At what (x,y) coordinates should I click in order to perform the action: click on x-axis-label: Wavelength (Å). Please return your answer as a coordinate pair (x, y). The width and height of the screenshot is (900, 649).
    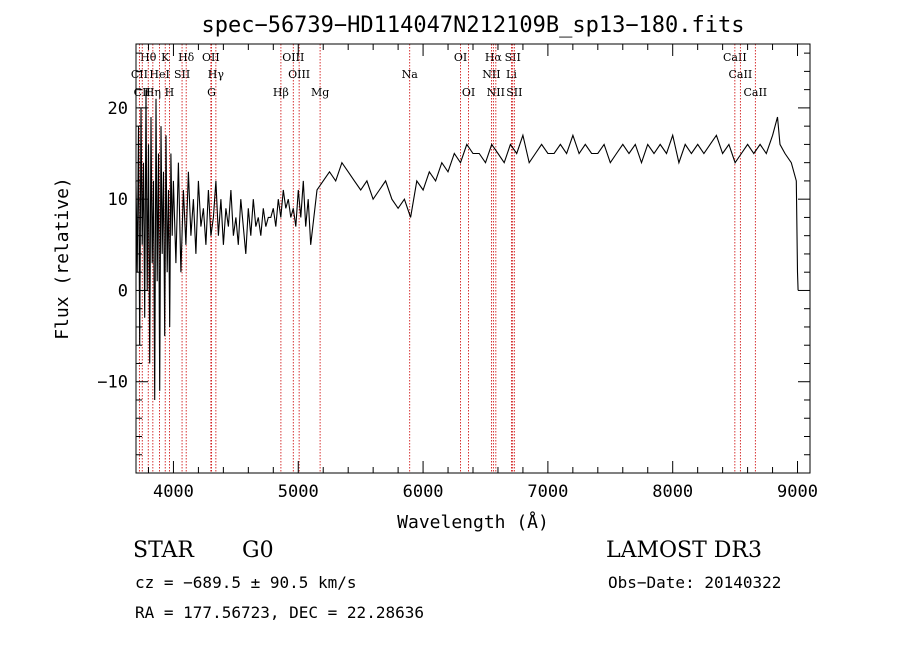
    Looking at the image, I should click on (473, 522).